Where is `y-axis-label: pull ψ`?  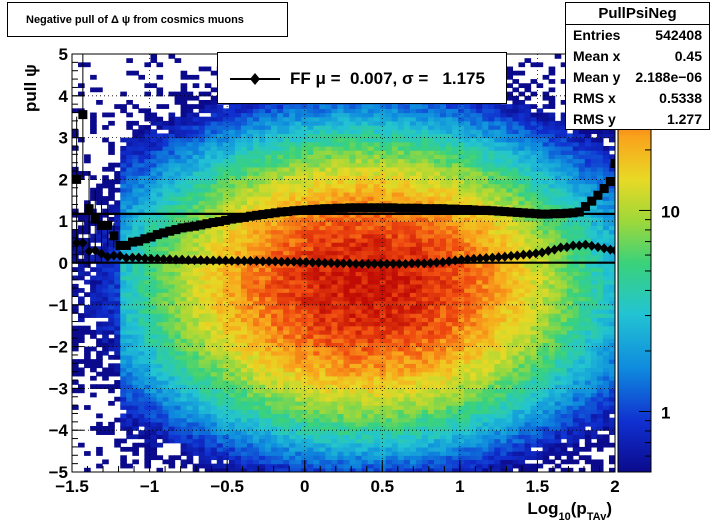 y-axis-label: pull ψ is located at coordinates (30, 88).